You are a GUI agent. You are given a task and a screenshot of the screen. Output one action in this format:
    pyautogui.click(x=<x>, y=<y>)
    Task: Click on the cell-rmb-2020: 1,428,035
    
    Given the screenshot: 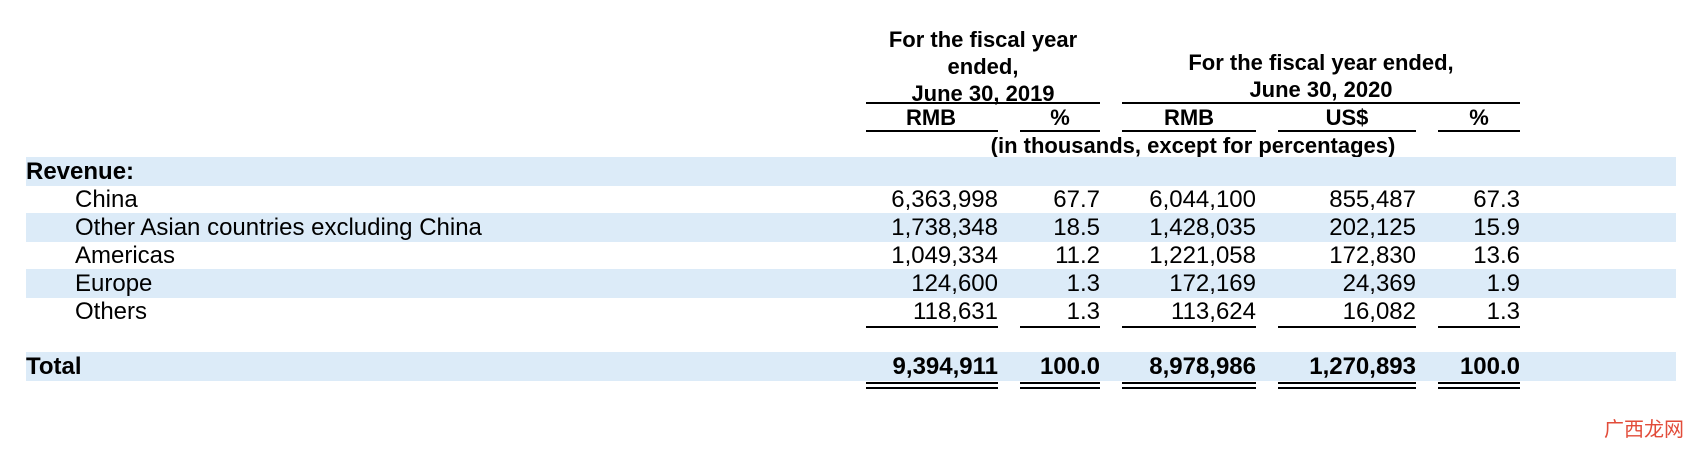 What is the action you would take?
    pyautogui.click(x=1202, y=227)
    